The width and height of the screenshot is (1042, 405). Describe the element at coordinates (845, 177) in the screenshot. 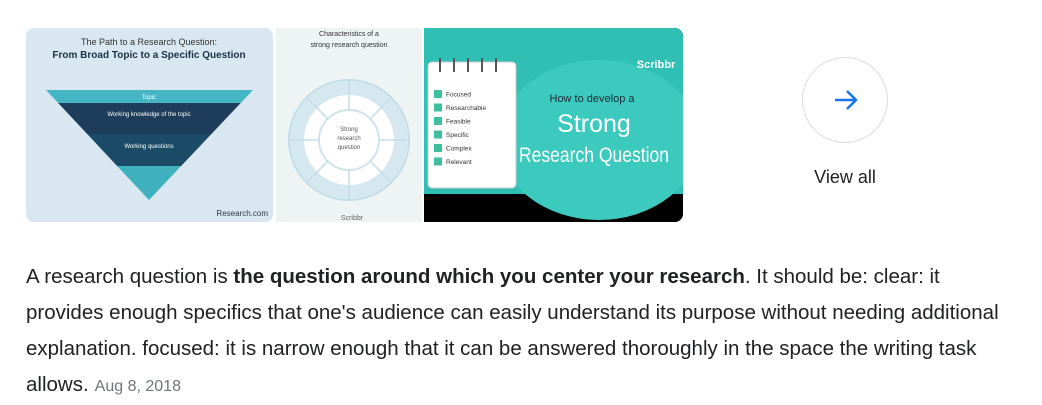

I see `view-all-label: View all` at that location.